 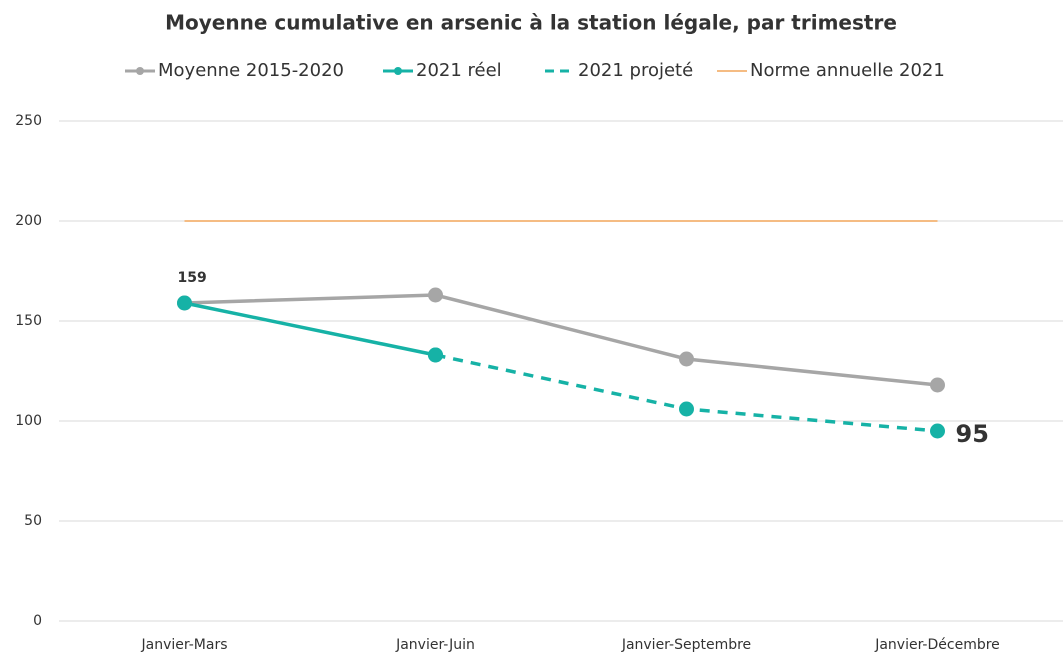 What do you see at coordinates (192, 278) in the screenshot?
I see `data-label: 159` at bounding box center [192, 278].